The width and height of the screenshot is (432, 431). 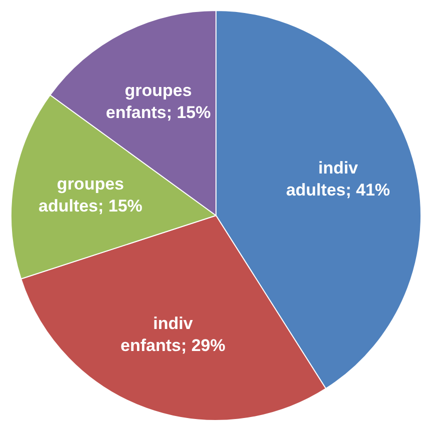 I want to click on slice-label: groupes adultes; 15%, so click(x=90, y=195).